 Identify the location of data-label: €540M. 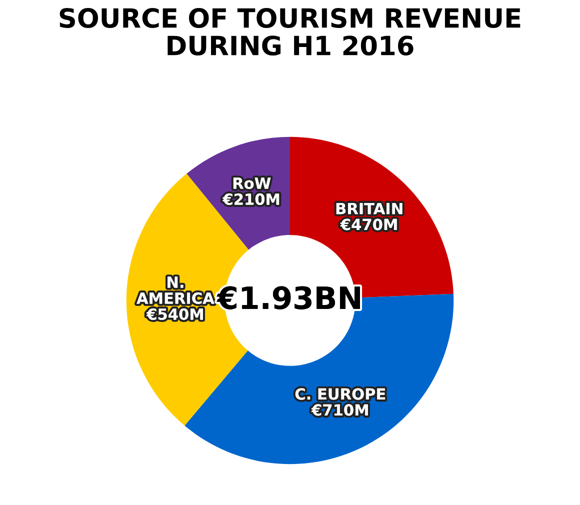
(174, 314).